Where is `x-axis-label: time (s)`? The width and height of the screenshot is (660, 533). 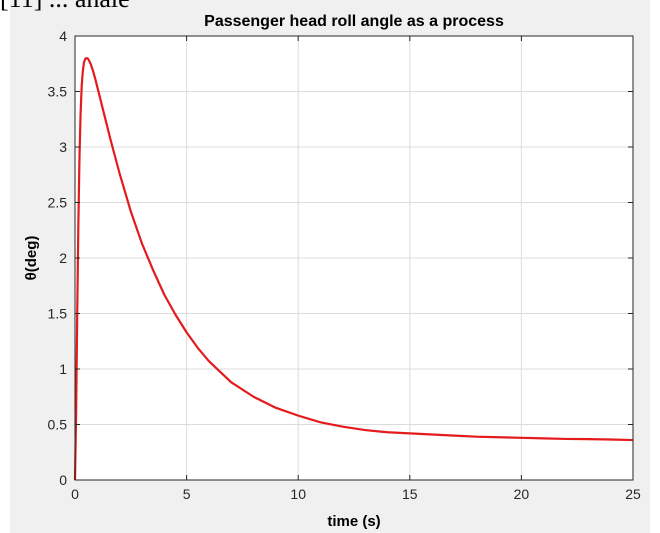
x-axis-label: time (s) is located at coordinates (353, 521).